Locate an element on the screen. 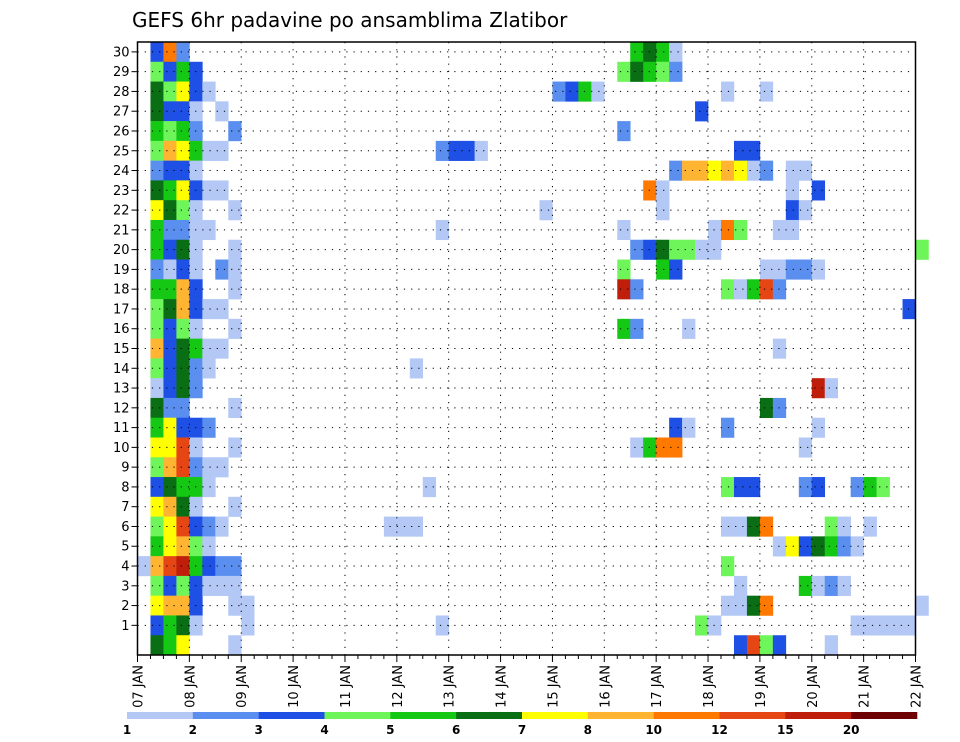 Image resolution: width=960 pixels, height=742 pixels. x-tick-label: 14 JAN is located at coordinates (502, 686).